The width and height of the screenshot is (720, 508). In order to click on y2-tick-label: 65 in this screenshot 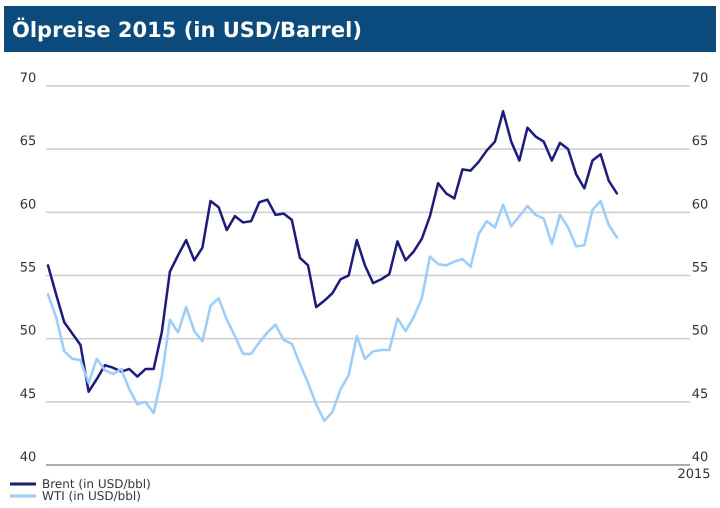, I will do `click(700, 142)`.